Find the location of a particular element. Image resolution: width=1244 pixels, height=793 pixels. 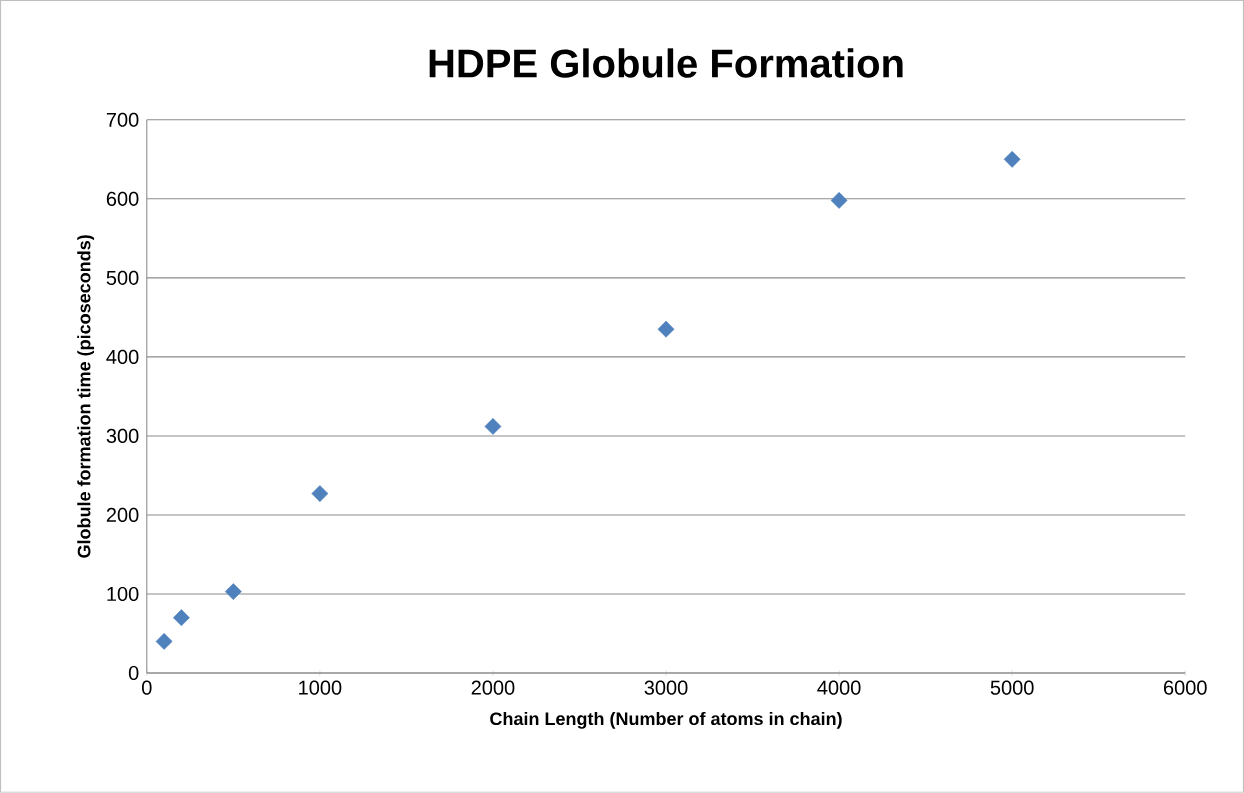

x-tick-label: 1000 is located at coordinates (320, 687).